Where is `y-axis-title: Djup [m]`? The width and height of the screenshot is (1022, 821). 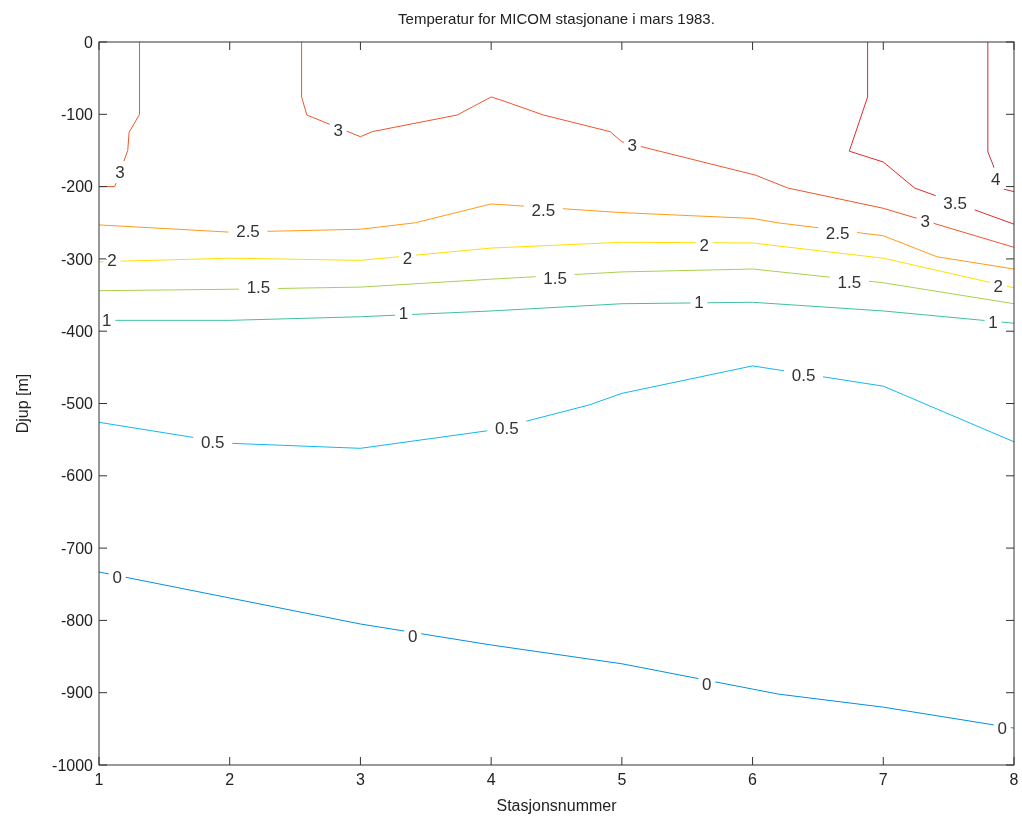
y-axis-title: Djup [m] is located at coordinates (22, 403).